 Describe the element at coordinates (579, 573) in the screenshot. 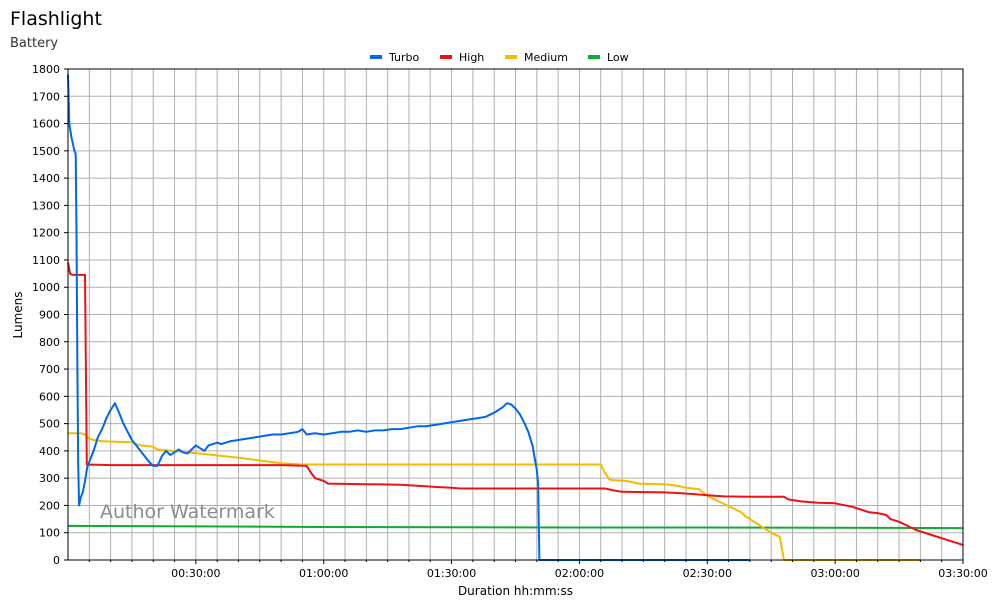

I see `x-tick-label: 02:00:00` at that location.